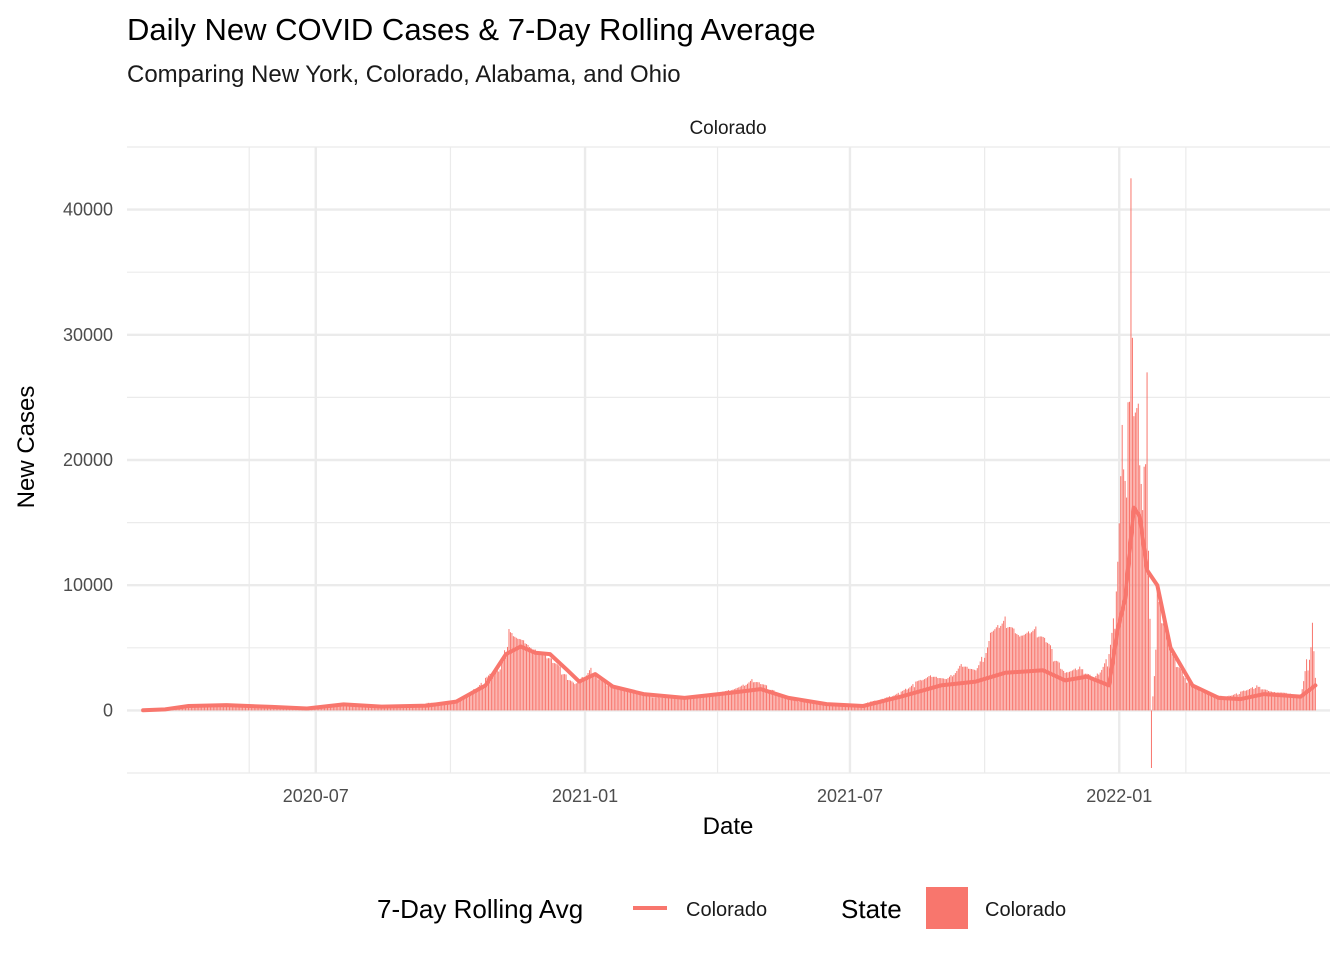 The height and width of the screenshot is (960, 1344). Describe the element at coordinates (728, 826) in the screenshot. I see `x-axis-title: Date` at that location.